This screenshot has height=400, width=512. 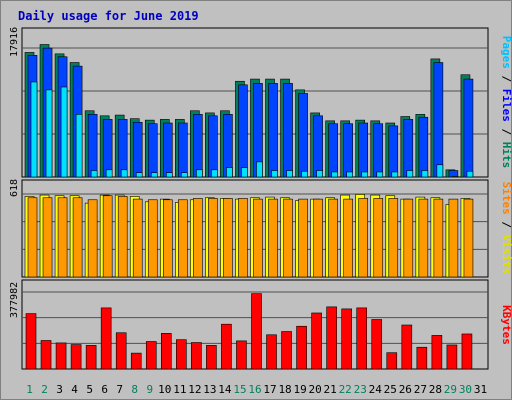 I want to click on x-tick-day-21: 21, so click(x=330, y=389).